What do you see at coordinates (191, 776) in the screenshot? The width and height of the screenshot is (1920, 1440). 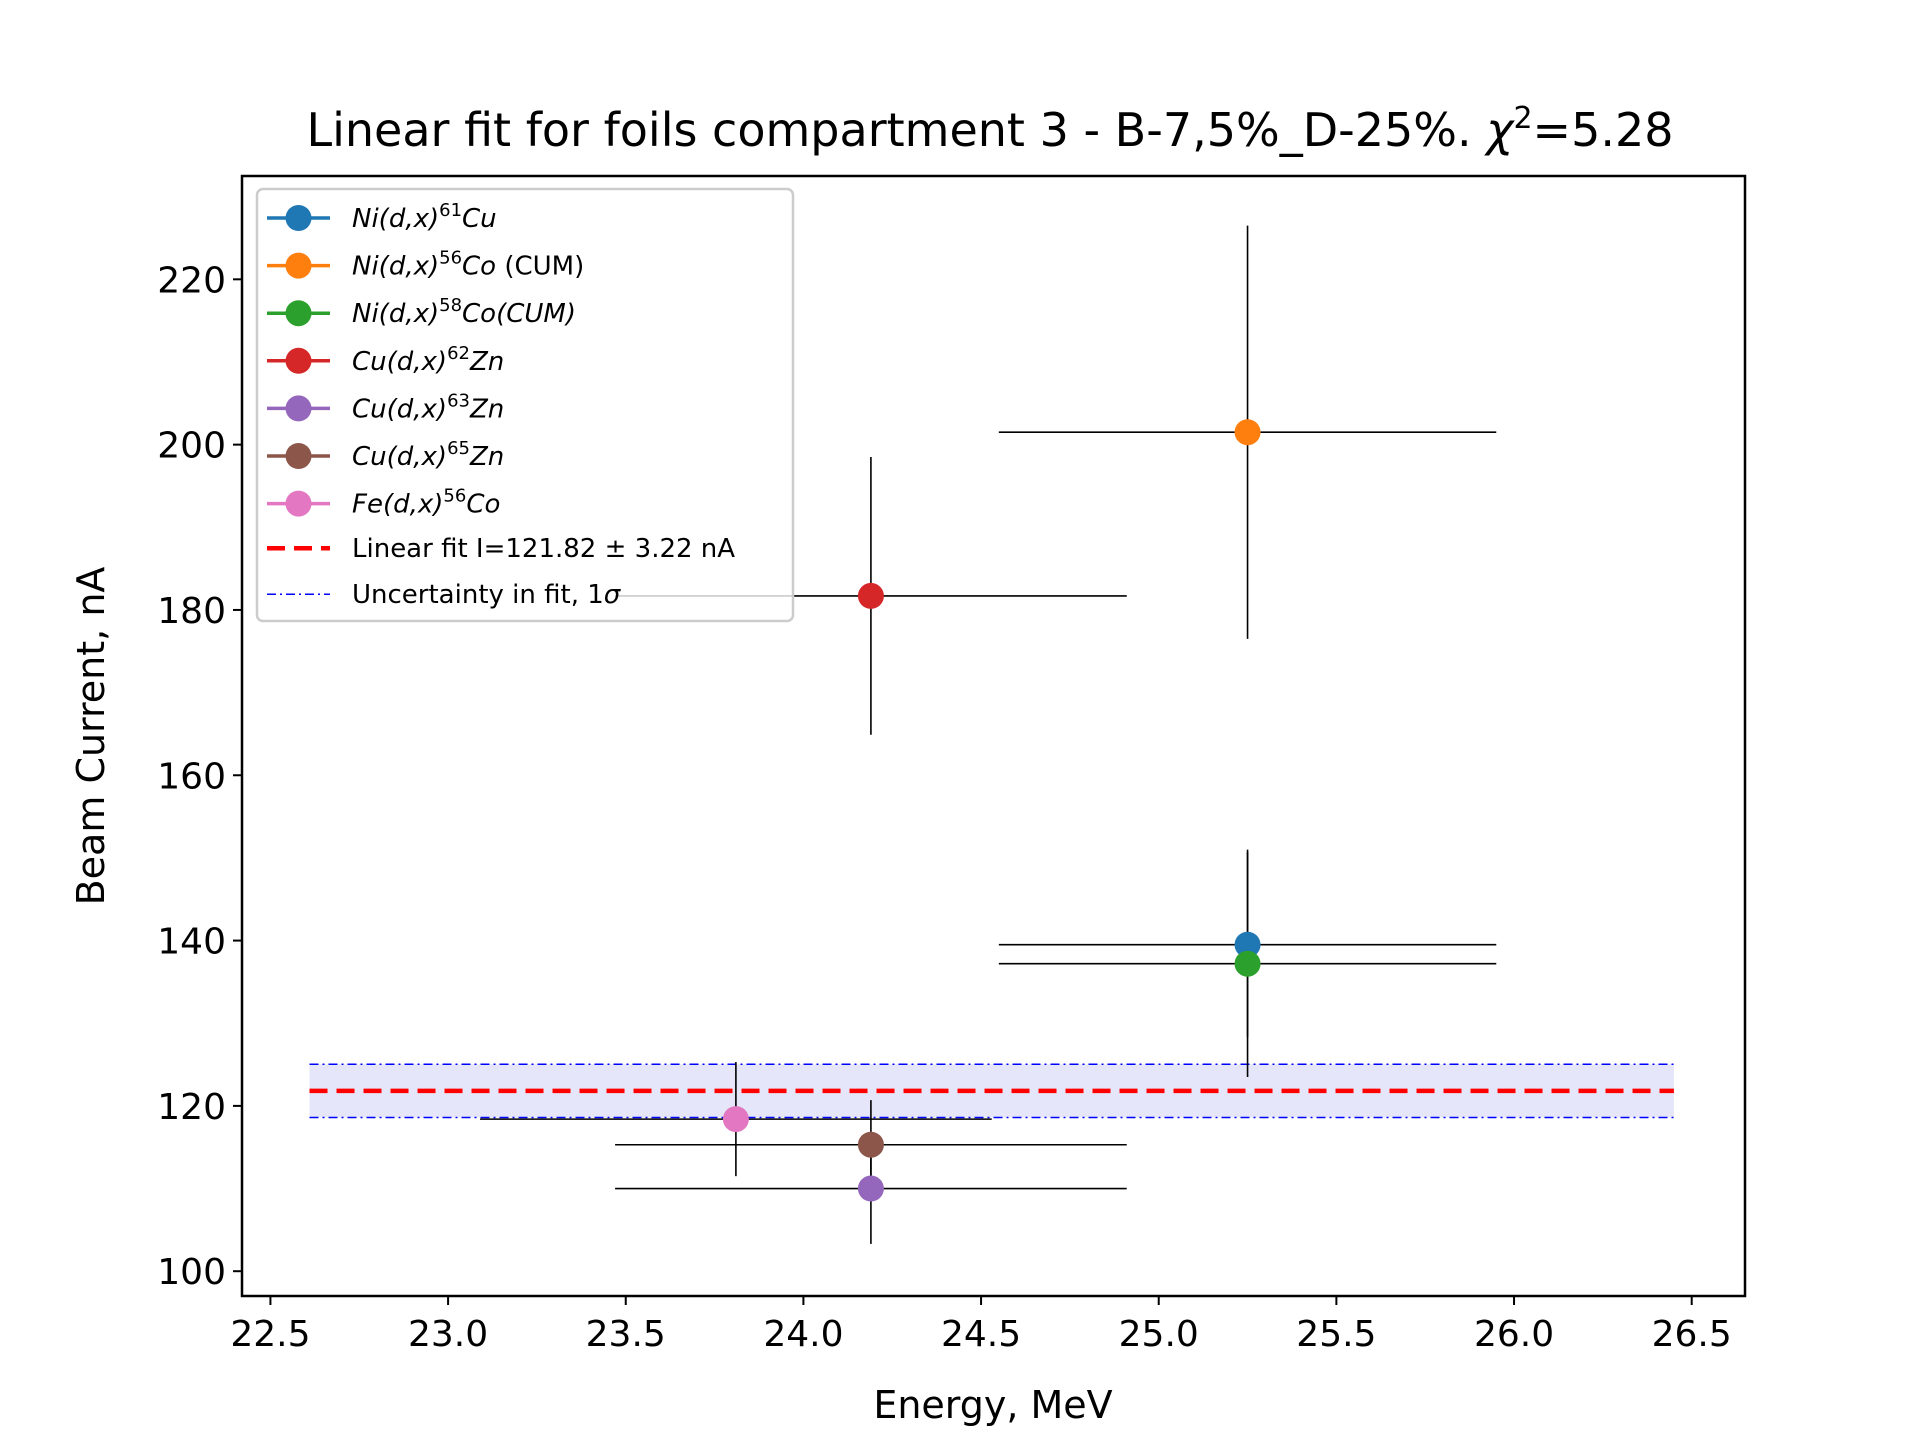 I see `y-tick-label: 160` at bounding box center [191, 776].